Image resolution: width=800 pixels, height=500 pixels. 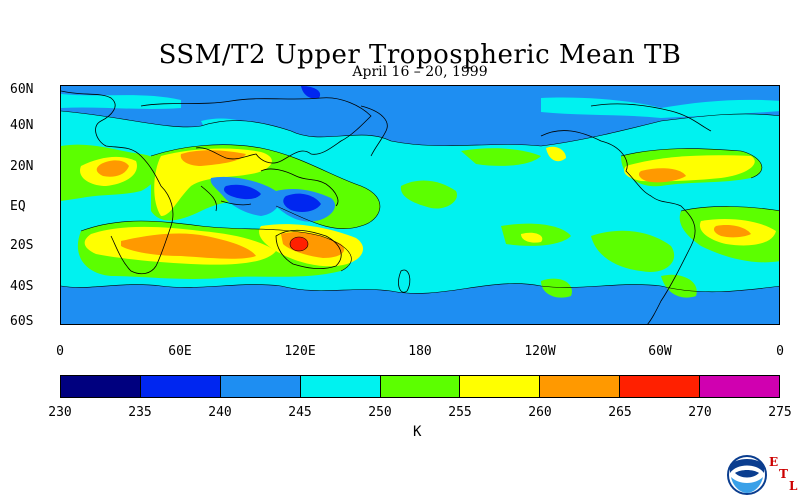 I want to click on lat-label-60n: 60N, so click(x=22, y=89).